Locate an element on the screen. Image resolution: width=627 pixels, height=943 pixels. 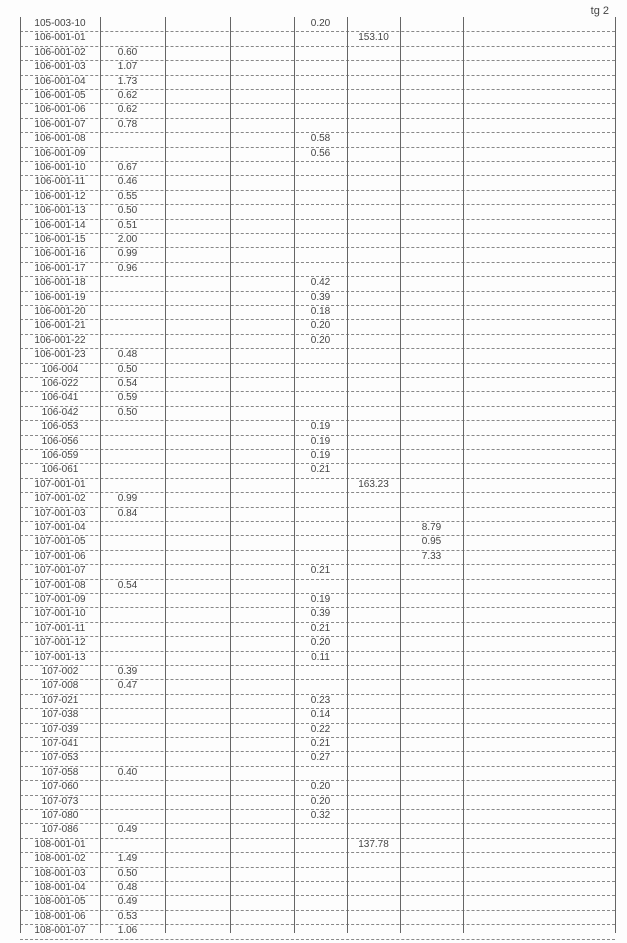
cell-value: 0.39 is located at coordinates (320, 297).